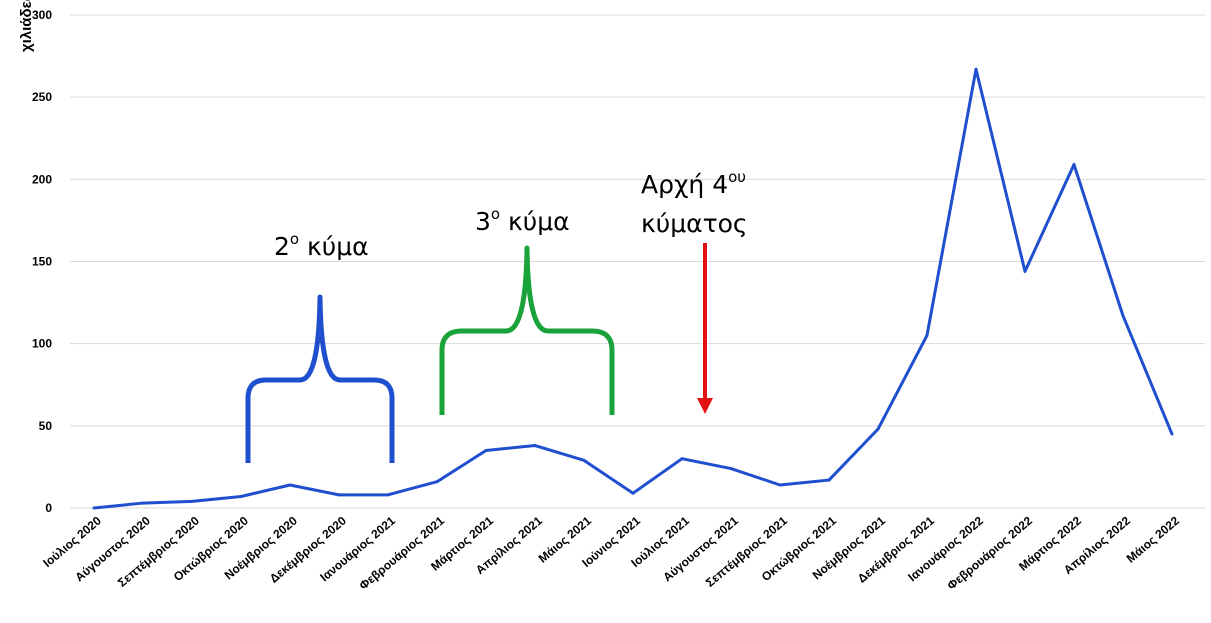 The height and width of the screenshot is (623, 1211). Describe the element at coordinates (746, 551) in the screenshot. I see `x-tick-label: Σεπτέμβριος 2021` at that location.